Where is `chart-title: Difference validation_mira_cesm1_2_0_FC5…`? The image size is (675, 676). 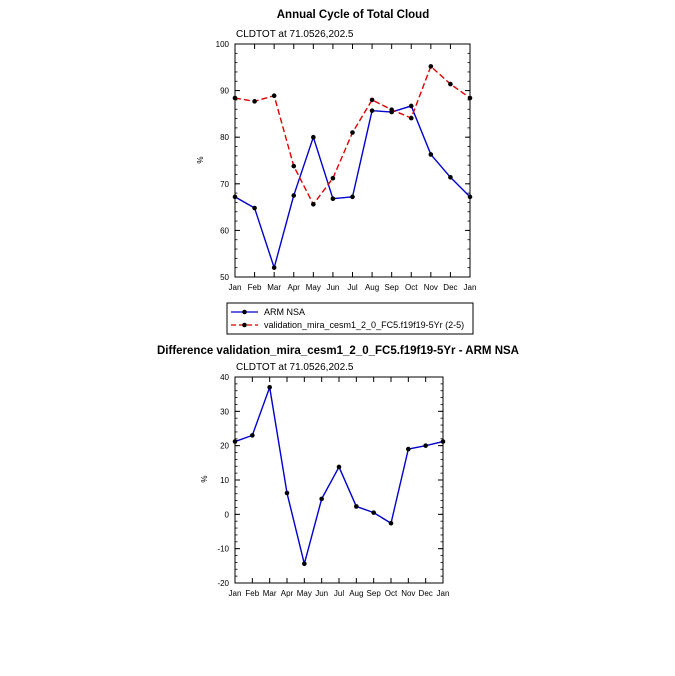 chart-title: Difference validation_mira_cesm1_2_0_FC5… is located at coordinates (338, 351).